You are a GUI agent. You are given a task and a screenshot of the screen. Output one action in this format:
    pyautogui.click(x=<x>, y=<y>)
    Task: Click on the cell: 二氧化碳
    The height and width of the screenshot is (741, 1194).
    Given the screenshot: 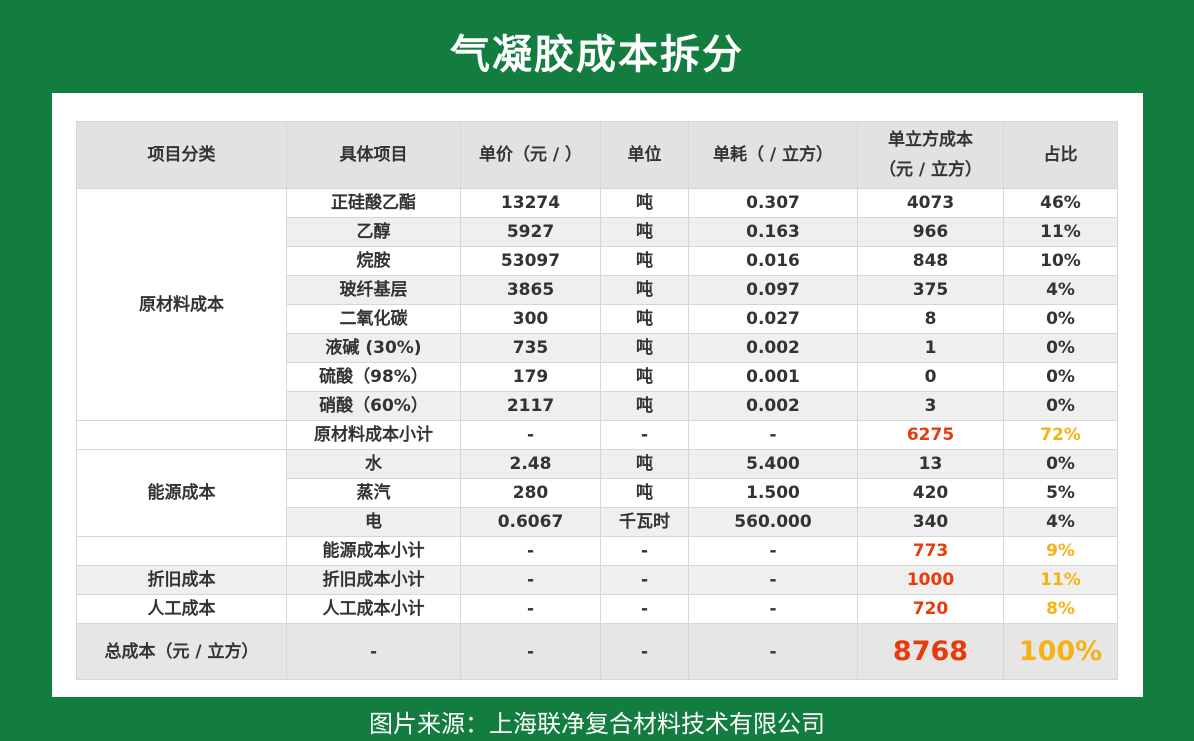 What is the action you would take?
    pyautogui.click(x=373, y=319)
    